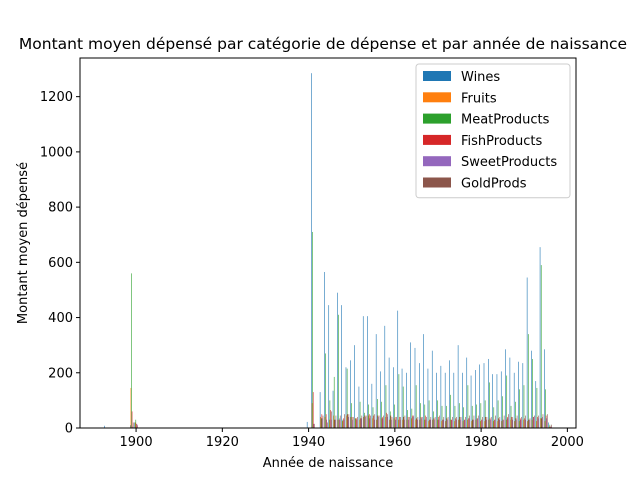 The width and height of the screenshot is (640, 480). Describe the element at coordinates (481, 442) in the screenshot. I see `x-tick-label-1980: 1980` at that location.